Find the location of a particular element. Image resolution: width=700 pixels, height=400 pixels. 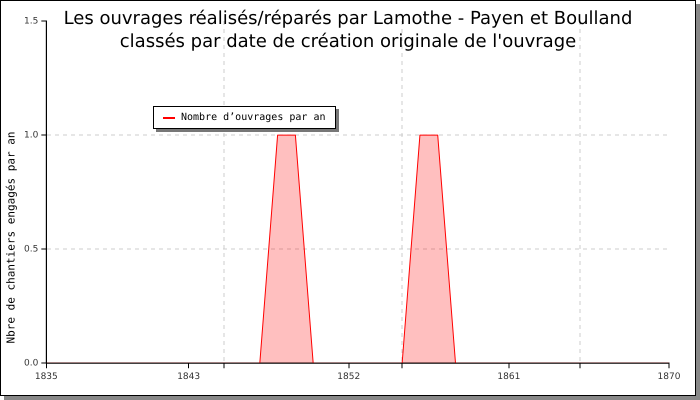

y-axis-title: Nbre de chantiers engagés par an is located at coordinates (11, 238).